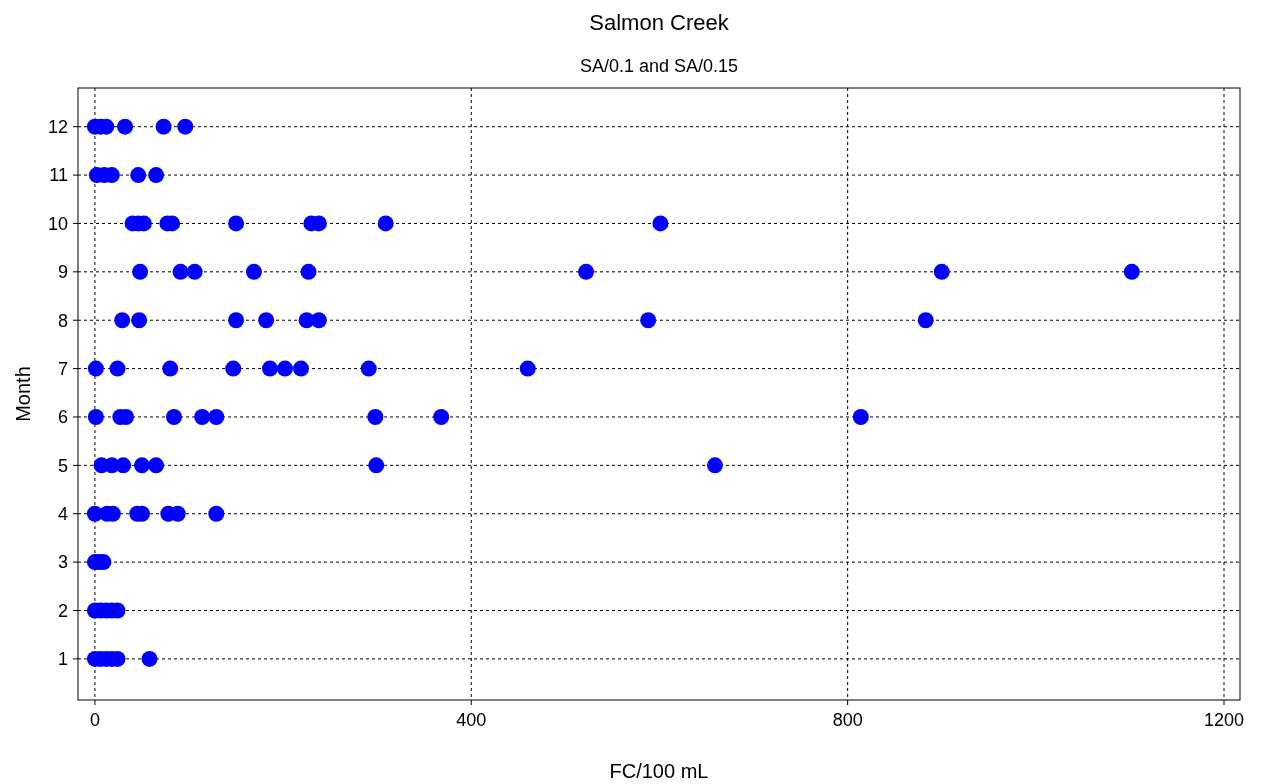 The image size is (1261, 784). What do you see at coordinates (62, 272) in the screenshot?
I see `y-tick-label: 9` at bounding box center [62, 272].